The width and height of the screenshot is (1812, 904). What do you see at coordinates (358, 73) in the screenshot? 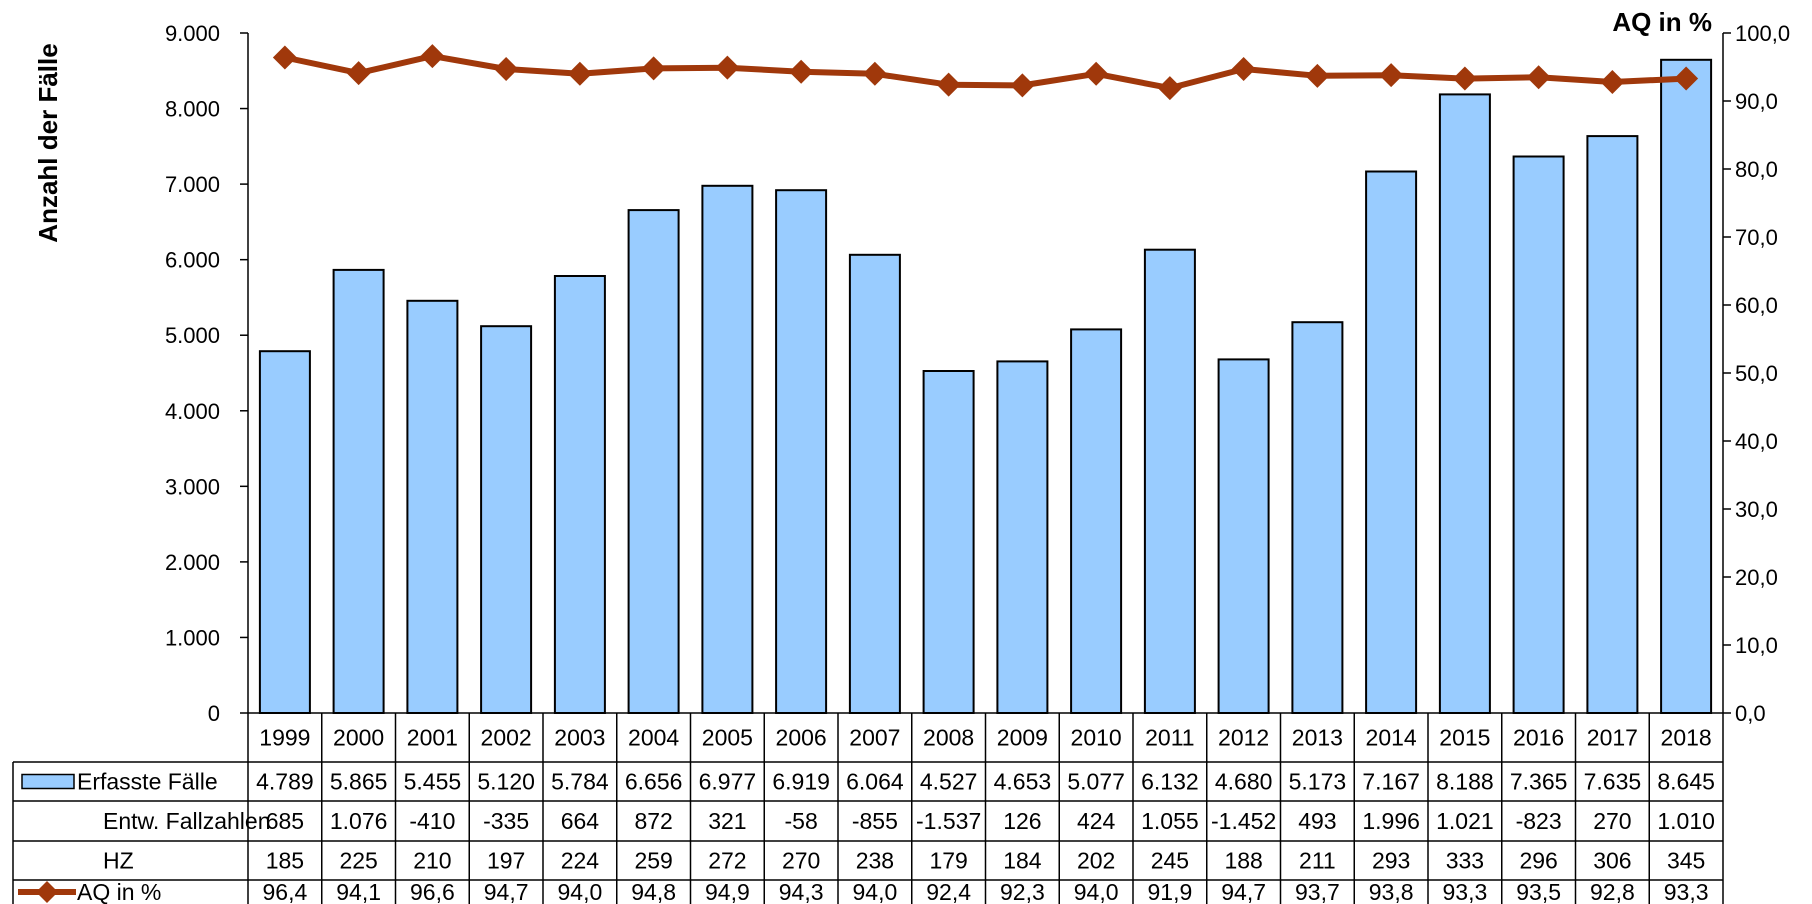
I see `aq-point-2000` at bounding box center [358, 73].